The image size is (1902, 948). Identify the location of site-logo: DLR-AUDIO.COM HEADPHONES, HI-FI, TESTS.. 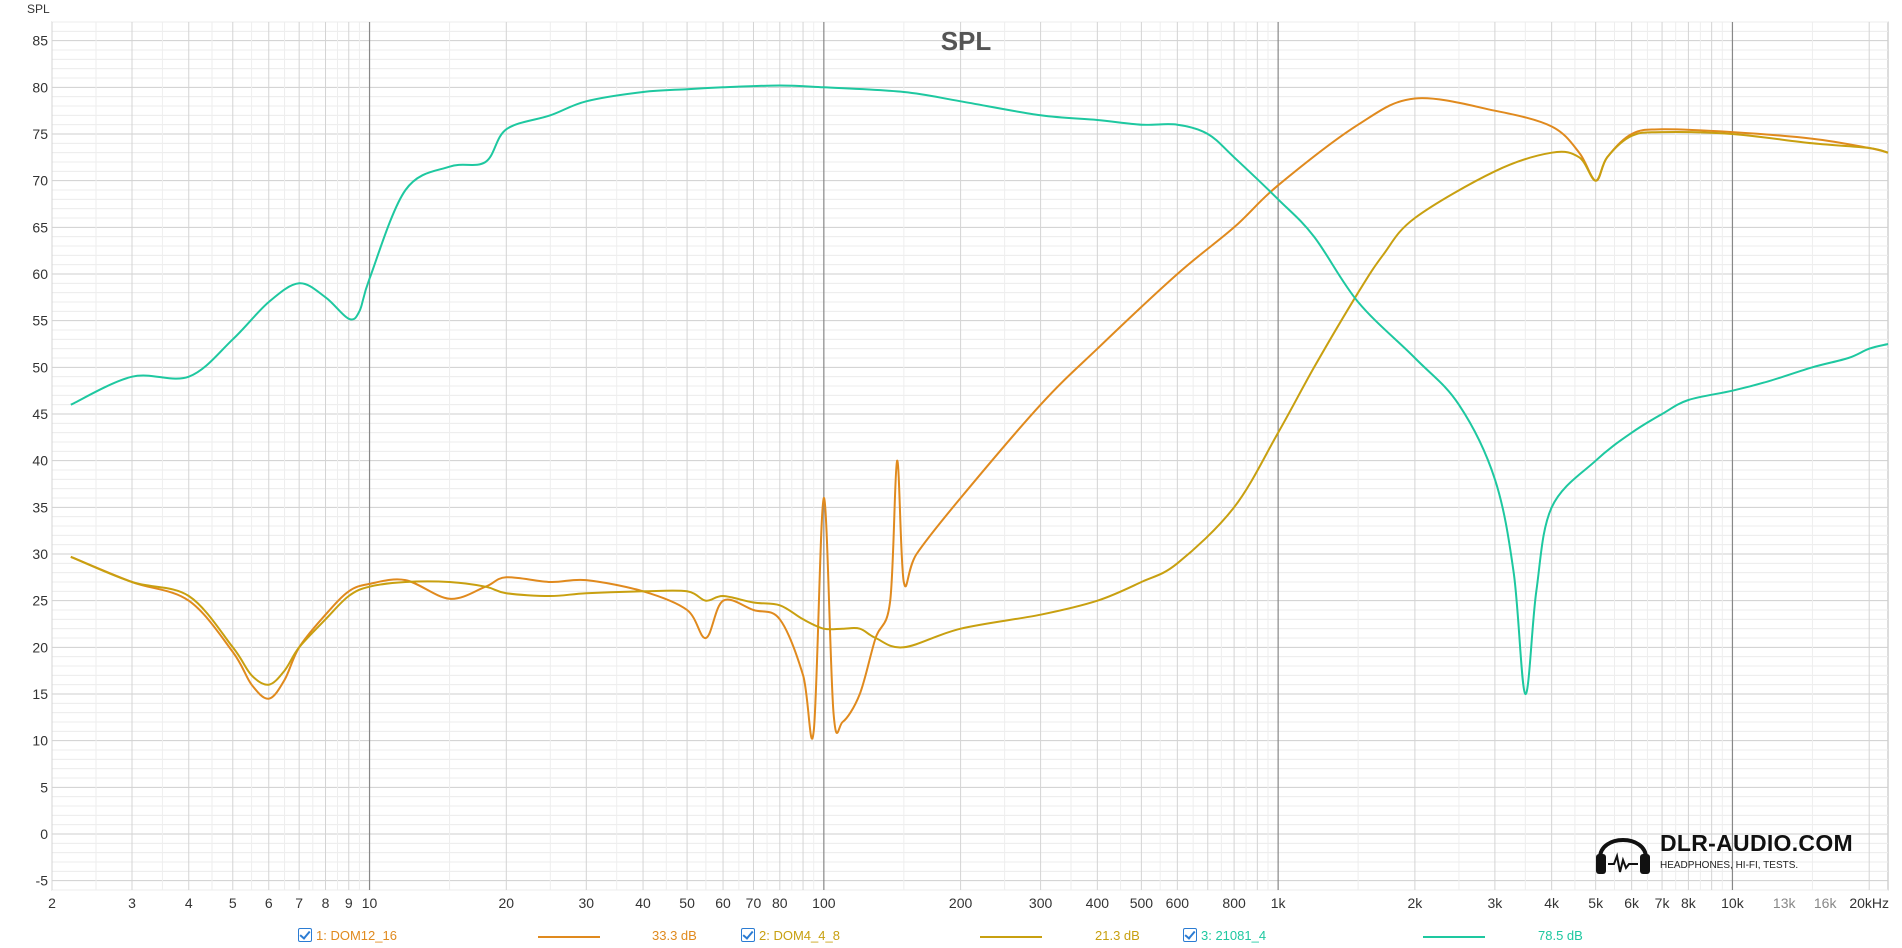
(1732, 850).